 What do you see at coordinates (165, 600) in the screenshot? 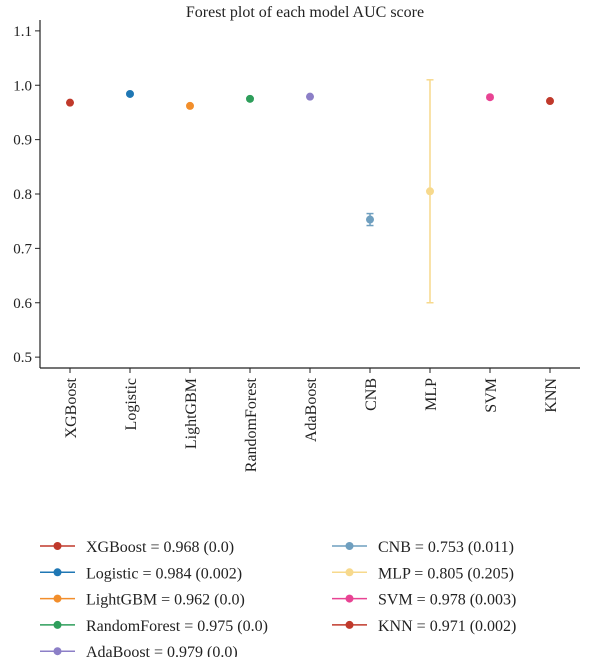
I see `legend-label: LightGBM = 0.962 (0.0)` at bounding box center [165, 600].